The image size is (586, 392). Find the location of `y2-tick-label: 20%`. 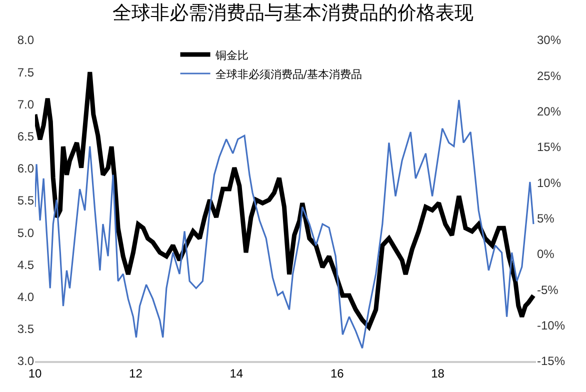

y2-tick-label: 20% is located at coordinates (549, 111).